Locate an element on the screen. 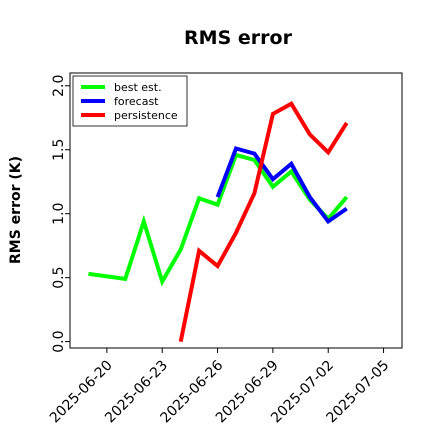 The width and height of the screenshot is (440, 440). y-tick-label: 0.5 is located at coordinates (59, 278).